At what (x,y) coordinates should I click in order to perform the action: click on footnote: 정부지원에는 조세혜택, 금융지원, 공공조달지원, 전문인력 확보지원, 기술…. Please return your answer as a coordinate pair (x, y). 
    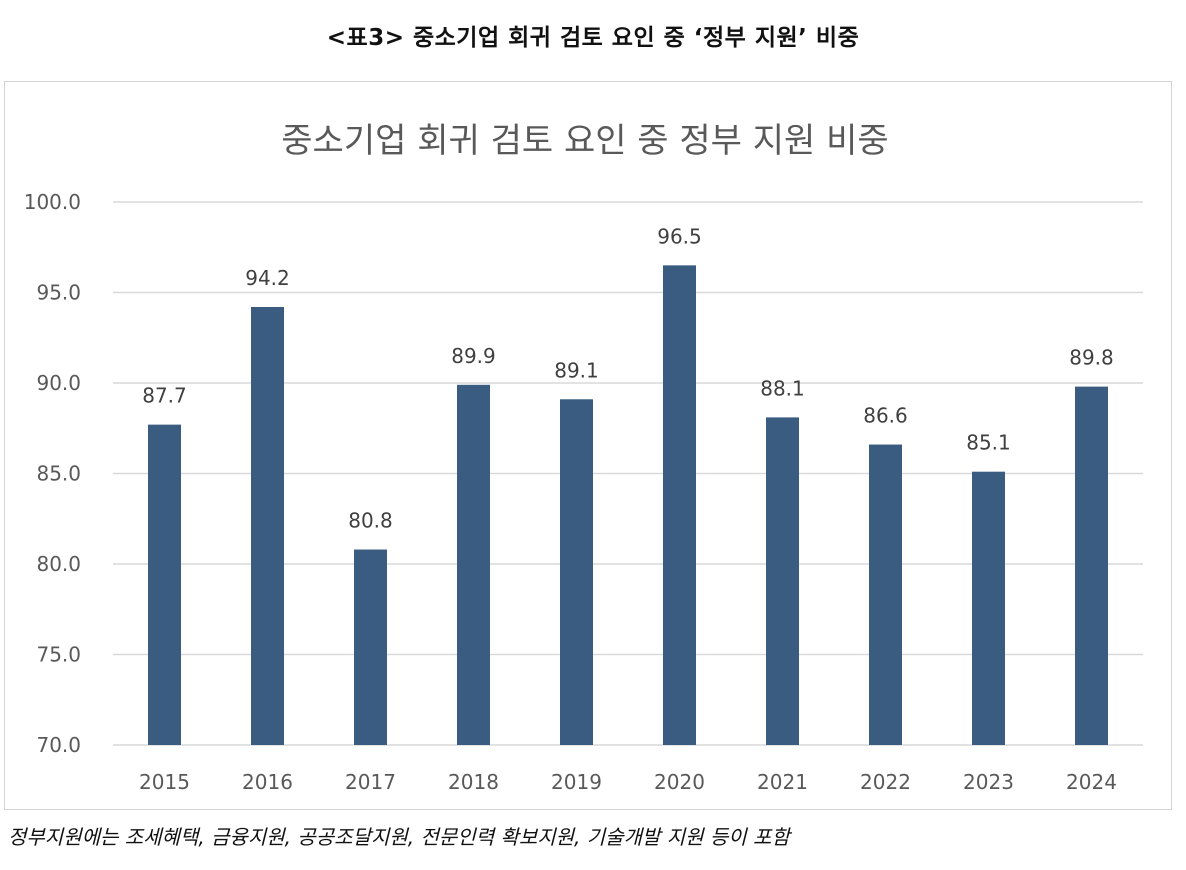
    Looking at the image, I should click on (399, 837).